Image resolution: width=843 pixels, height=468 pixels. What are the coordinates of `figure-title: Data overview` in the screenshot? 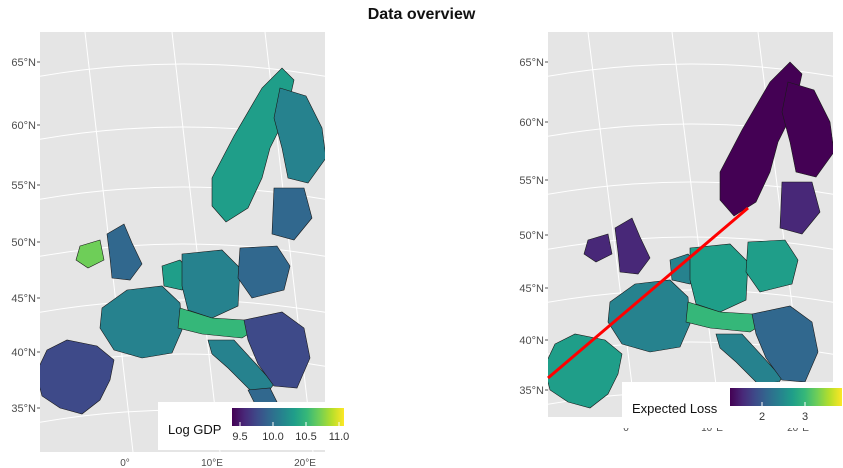 It's located at (421, 14).